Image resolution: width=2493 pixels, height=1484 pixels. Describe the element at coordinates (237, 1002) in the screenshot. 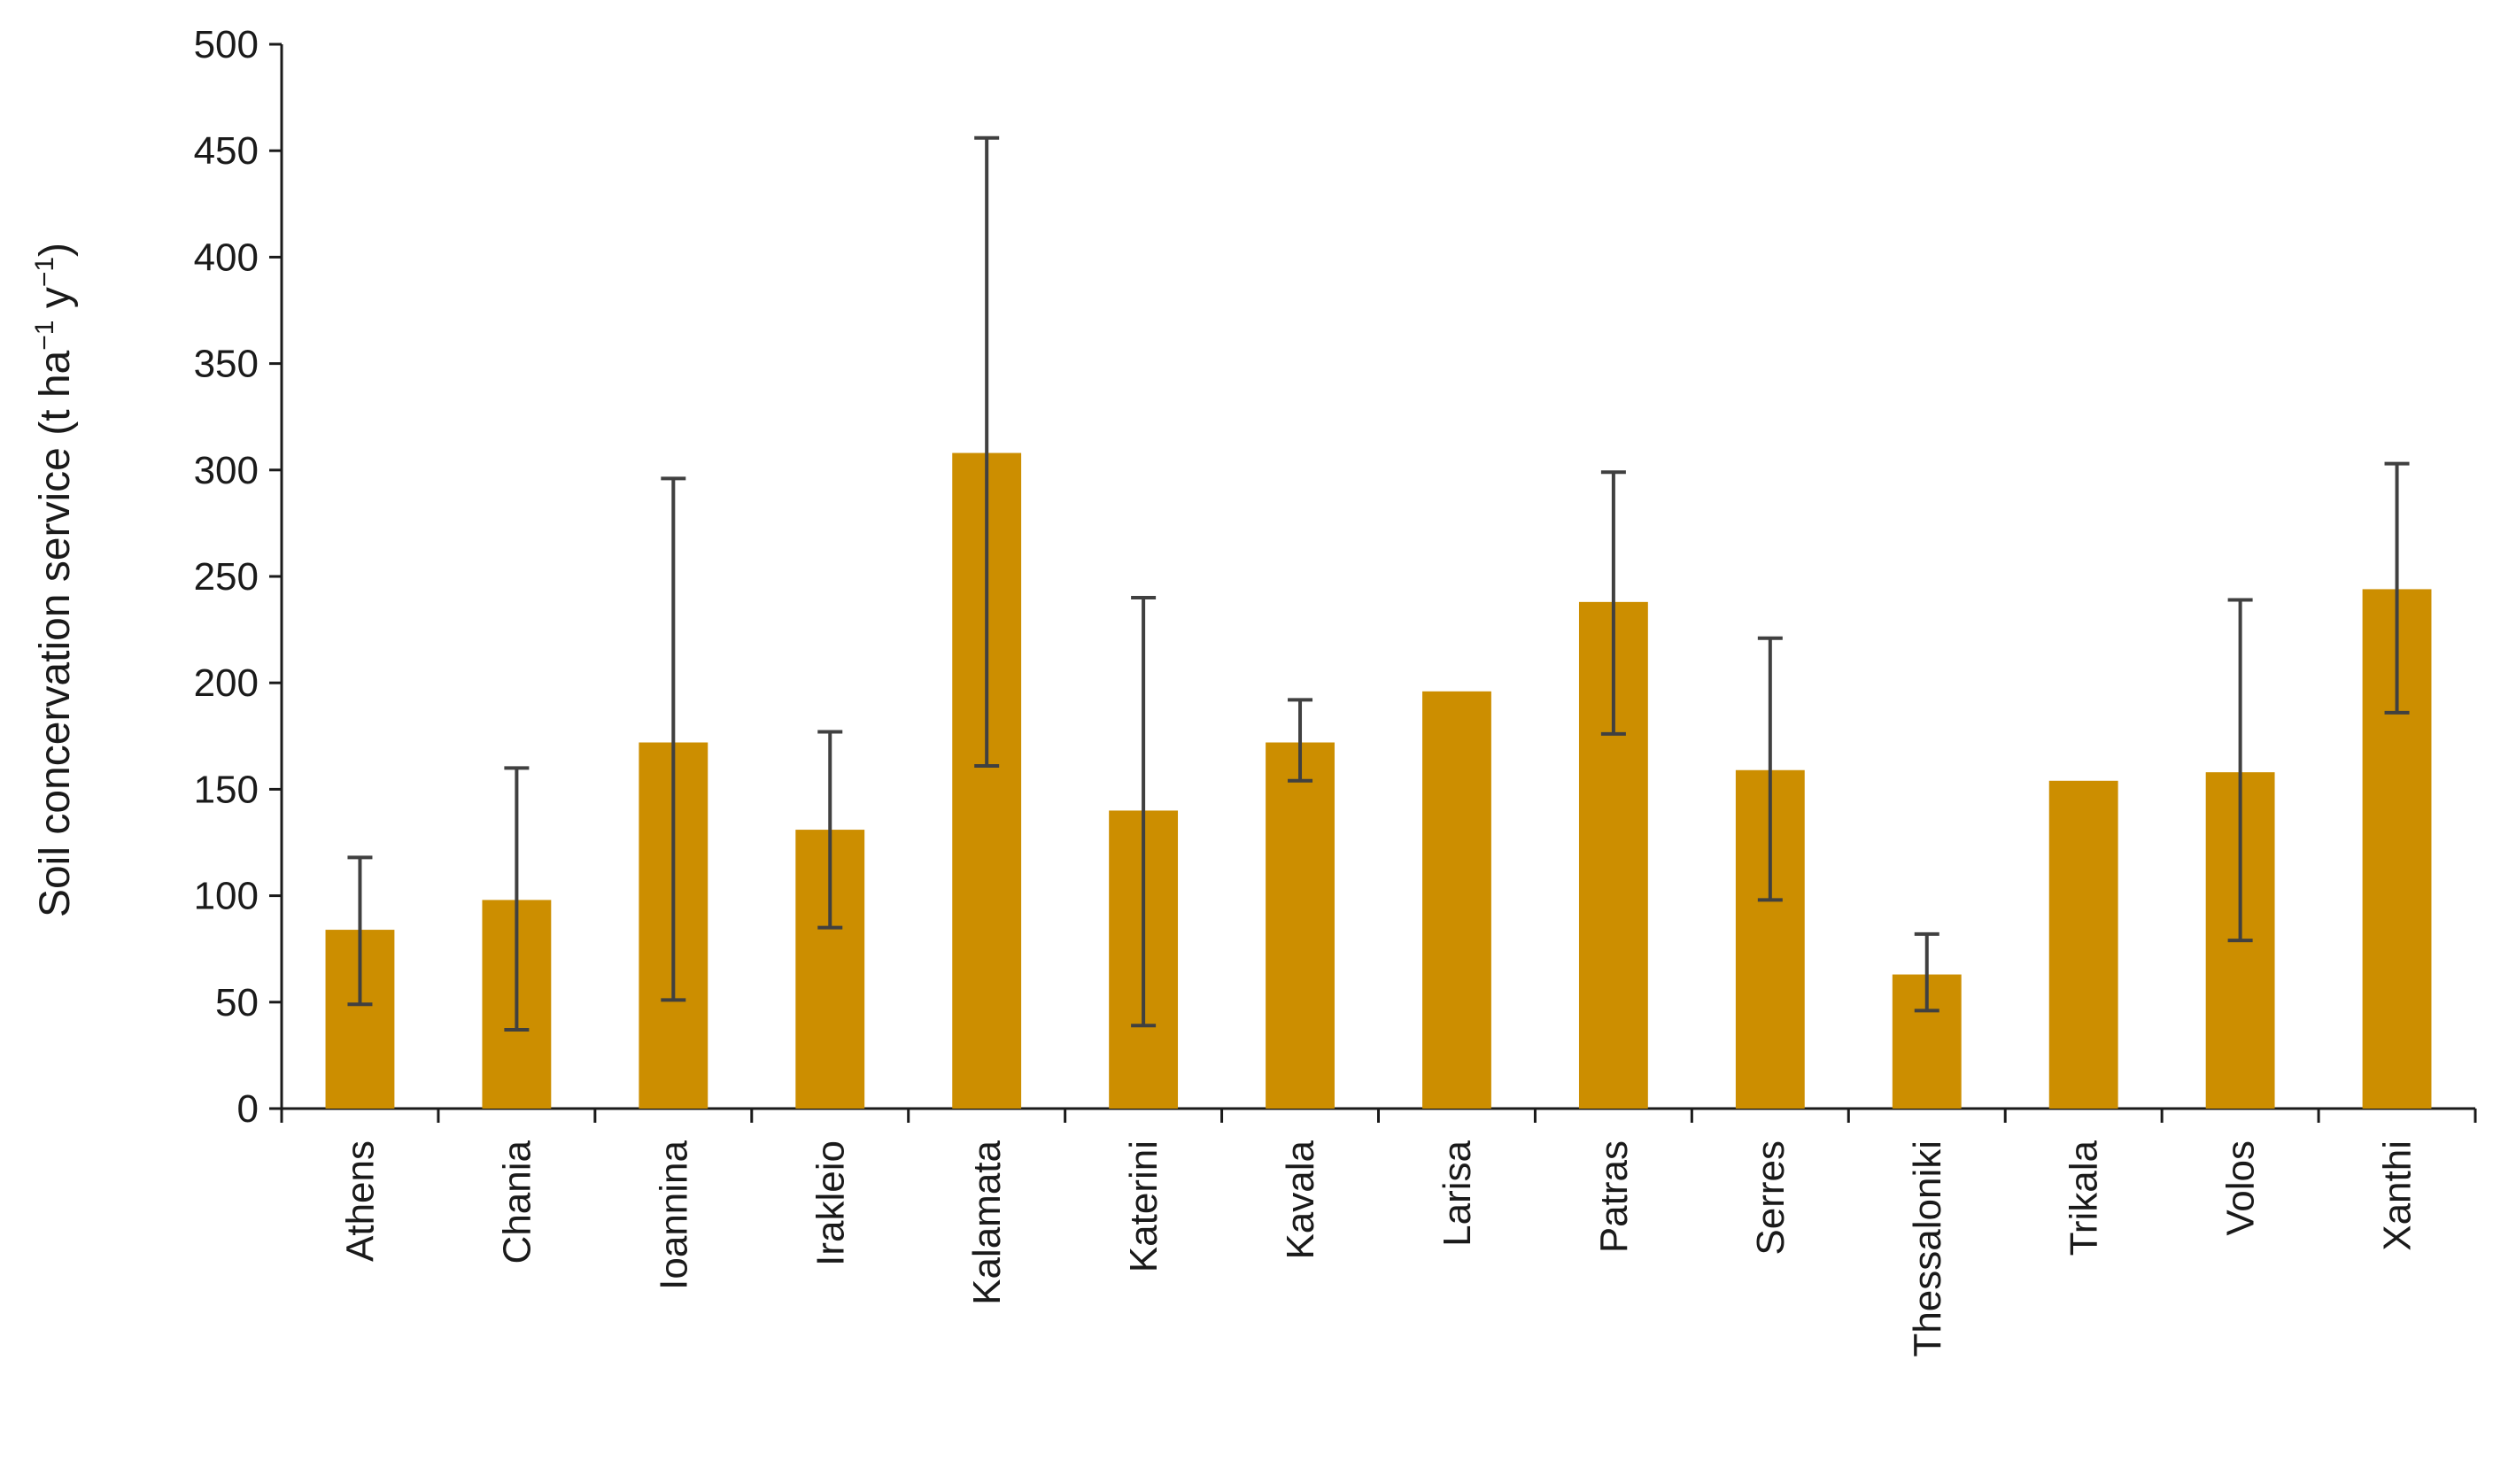

I see `y-tick-label: 50` at that location.